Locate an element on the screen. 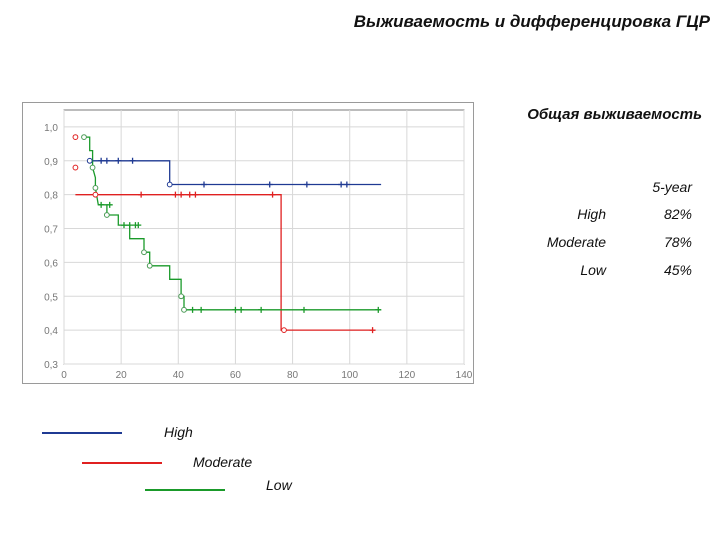  table-row-label: High is located at coordinates (591, 214).